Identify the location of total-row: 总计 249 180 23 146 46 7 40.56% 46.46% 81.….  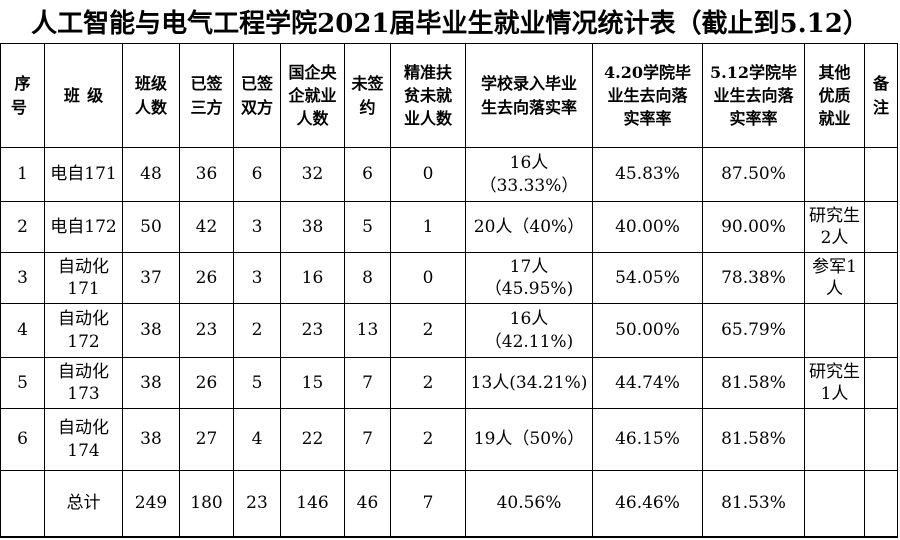
(449, 503).